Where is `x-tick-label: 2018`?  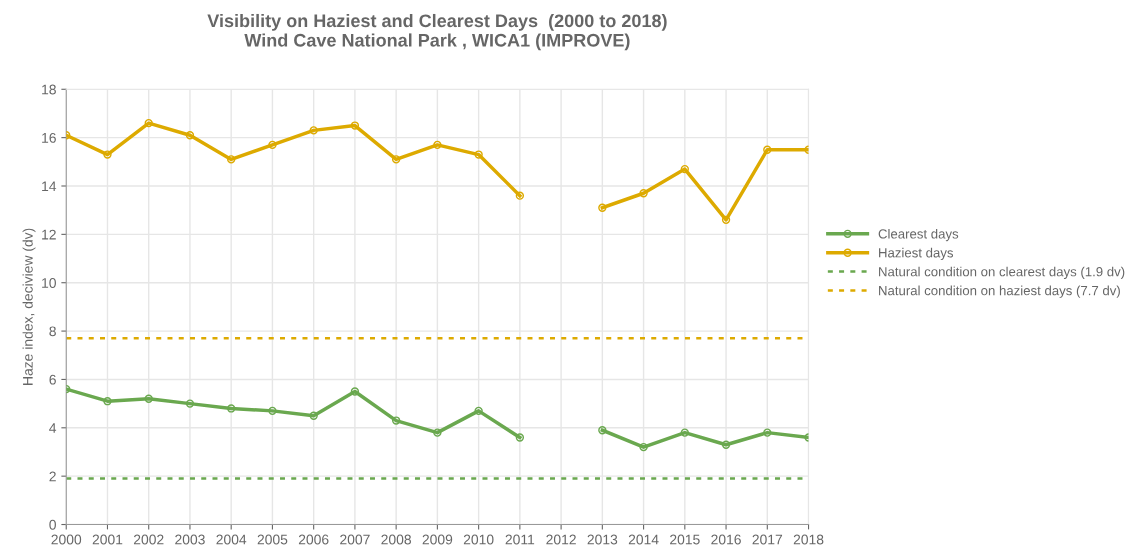
x-tick-label: 2018 is located at coordinates (808, 539).